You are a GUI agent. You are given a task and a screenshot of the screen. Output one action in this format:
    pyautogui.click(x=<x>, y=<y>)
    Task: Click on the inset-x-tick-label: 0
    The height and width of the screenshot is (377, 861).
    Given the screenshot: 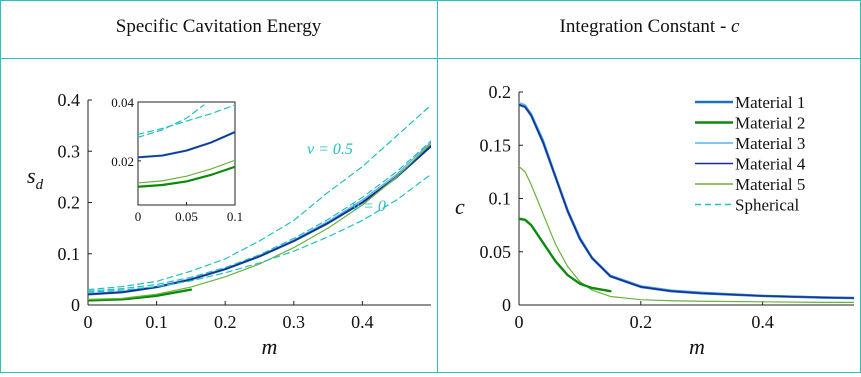 What is the action you would take?
    pyautogui.click(x=138, y=216)
    